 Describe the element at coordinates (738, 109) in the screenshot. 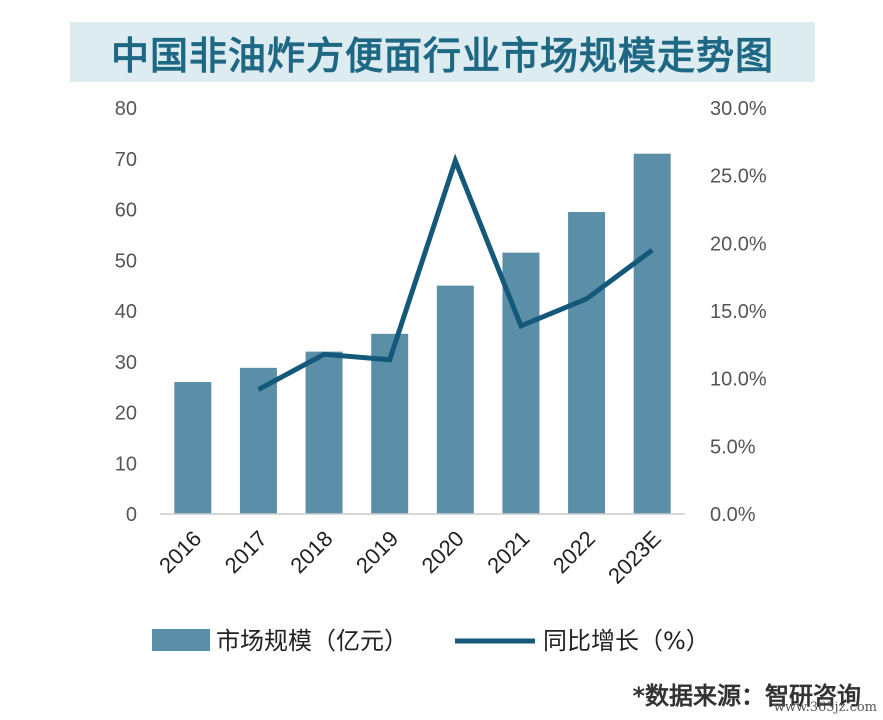

I see `y-right-tick-label: 30.0%` at that location.